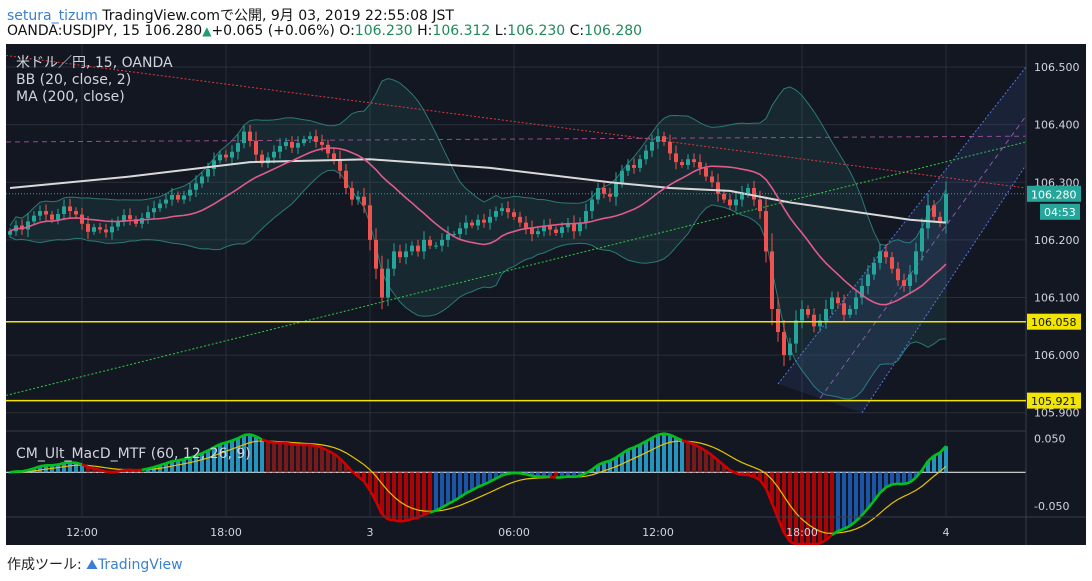  Describe the element at coordinates (133, 454) in the screenshot. I see `legend-macd: CM_Ult_MacD_MTF (60, 12, 26, 9)` at that location.